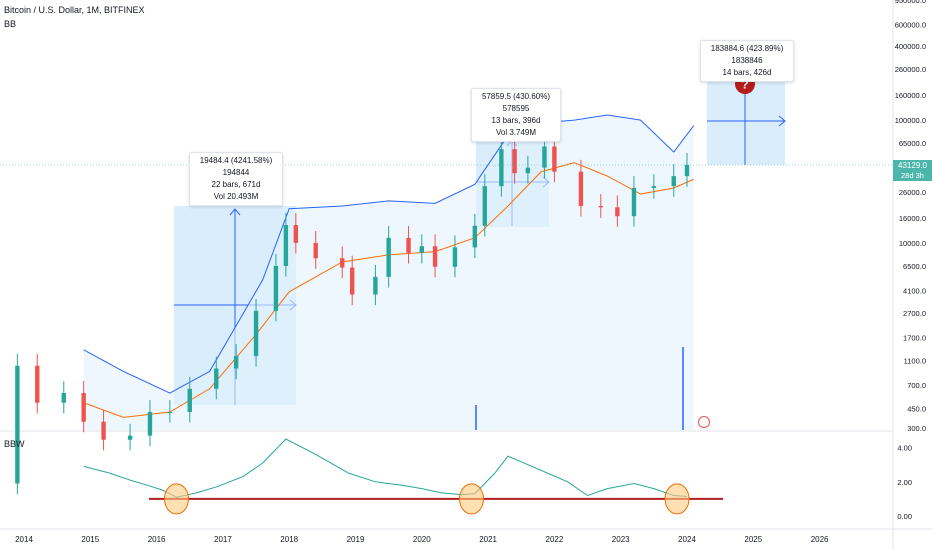  Describe the element at coordinates (236, 184) in the screenshot. I see `measure-1-bars: 22 bars, 671d` at that location.